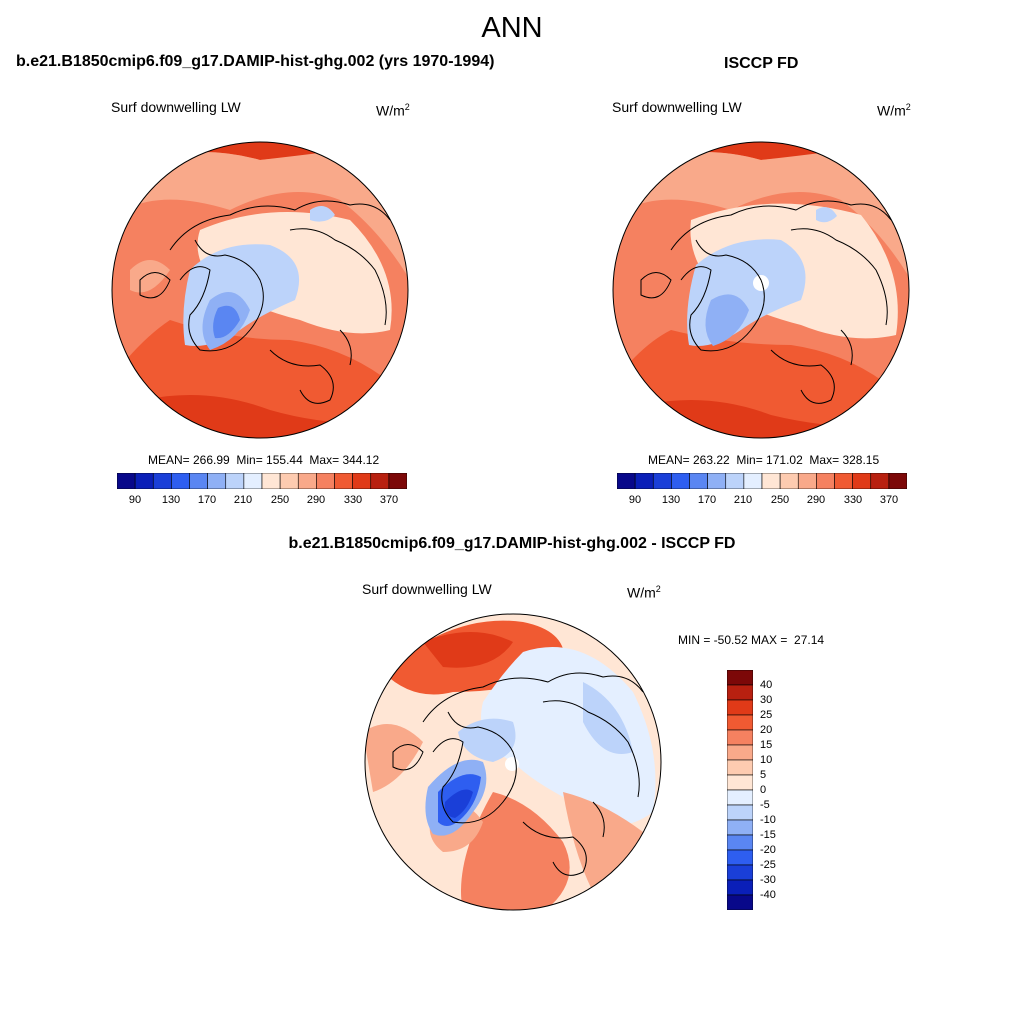  What do you see at coordinates (353, 500) in the screenshot?
I see `left-colorbar-tick-label: 330` at bounding box center [353, 500].